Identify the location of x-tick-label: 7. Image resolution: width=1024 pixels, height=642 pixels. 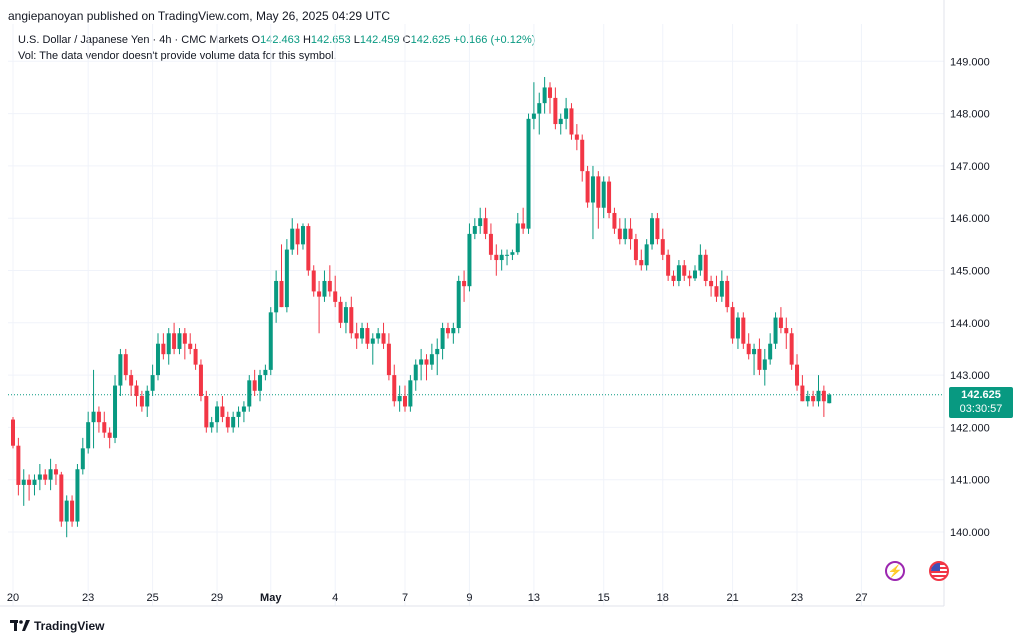
(405, 598).